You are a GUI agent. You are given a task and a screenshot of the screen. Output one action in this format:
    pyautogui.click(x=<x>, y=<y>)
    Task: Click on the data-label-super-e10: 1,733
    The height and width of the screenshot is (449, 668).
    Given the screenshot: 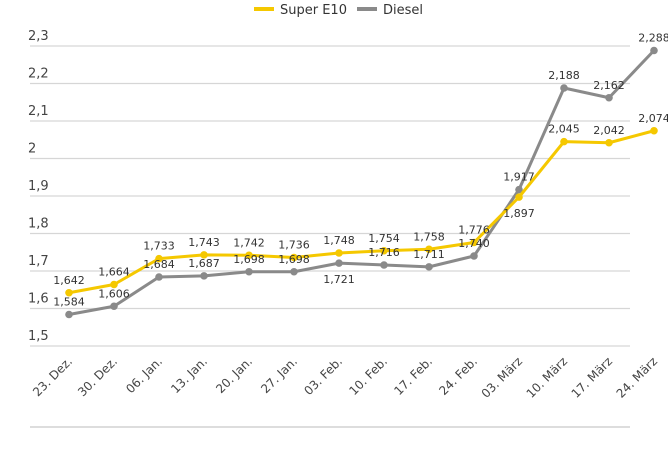 What is the action you would take?
    pyautogui.click(x=159, y=246)
    